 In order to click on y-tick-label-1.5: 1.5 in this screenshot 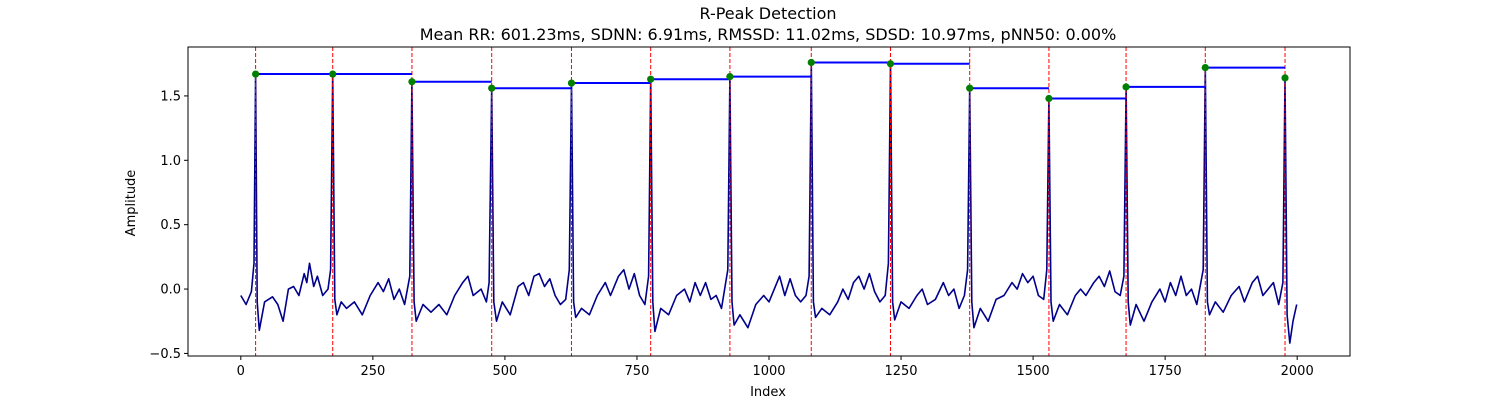, I will do `click(170, 96)`.